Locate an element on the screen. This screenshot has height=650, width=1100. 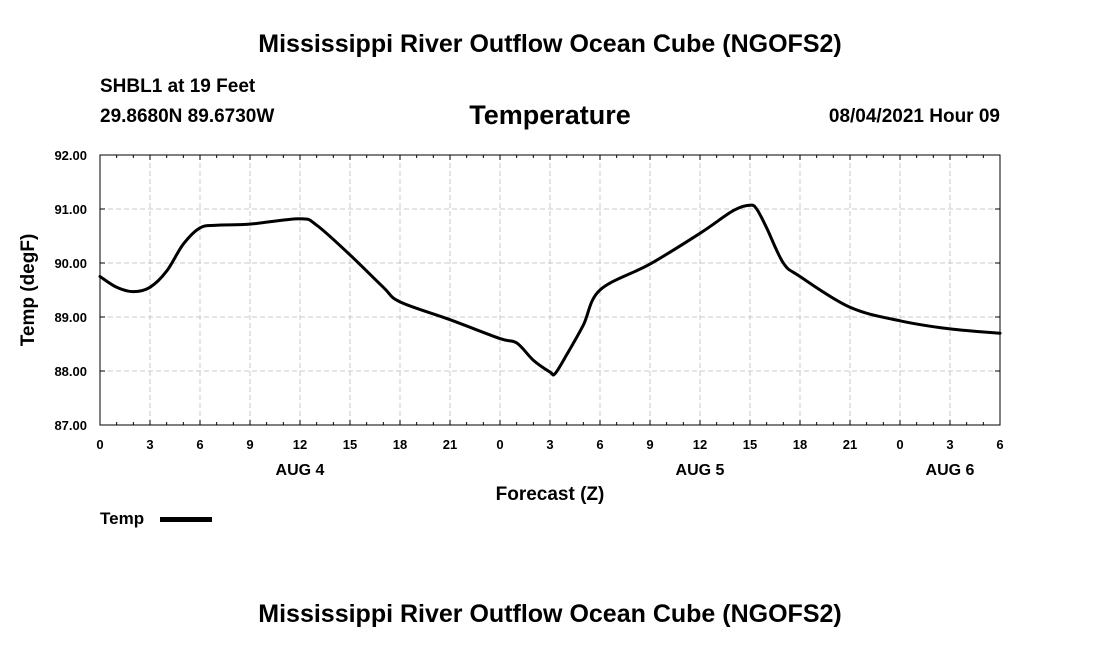
y-tick-label: 89.00 is located at coordinates (70, 317).